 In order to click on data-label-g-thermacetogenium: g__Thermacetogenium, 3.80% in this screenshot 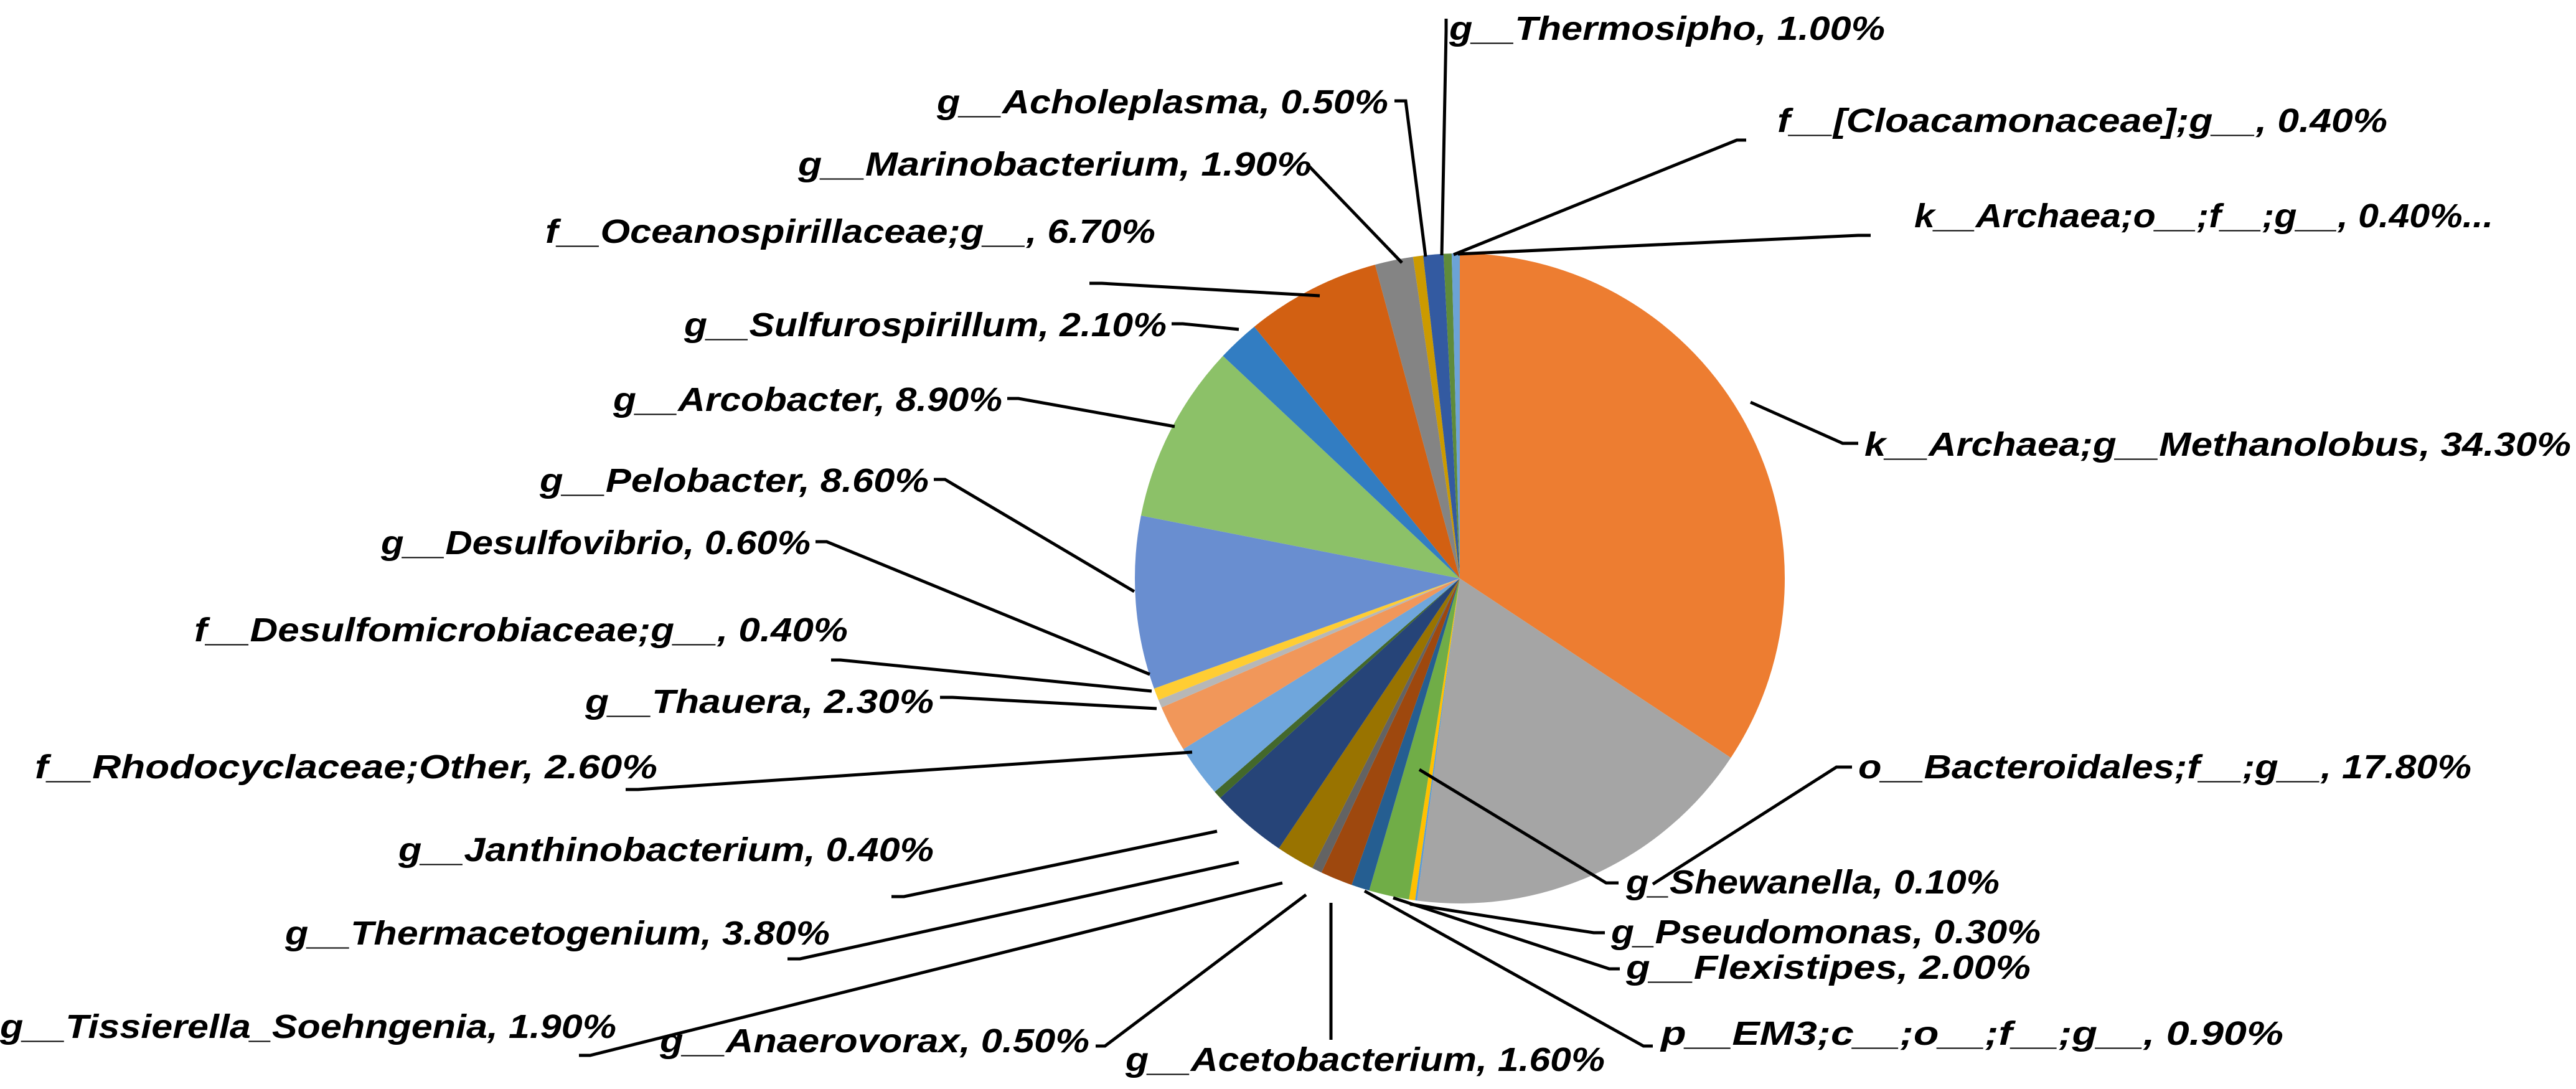, I will do `click(557, 933)`.